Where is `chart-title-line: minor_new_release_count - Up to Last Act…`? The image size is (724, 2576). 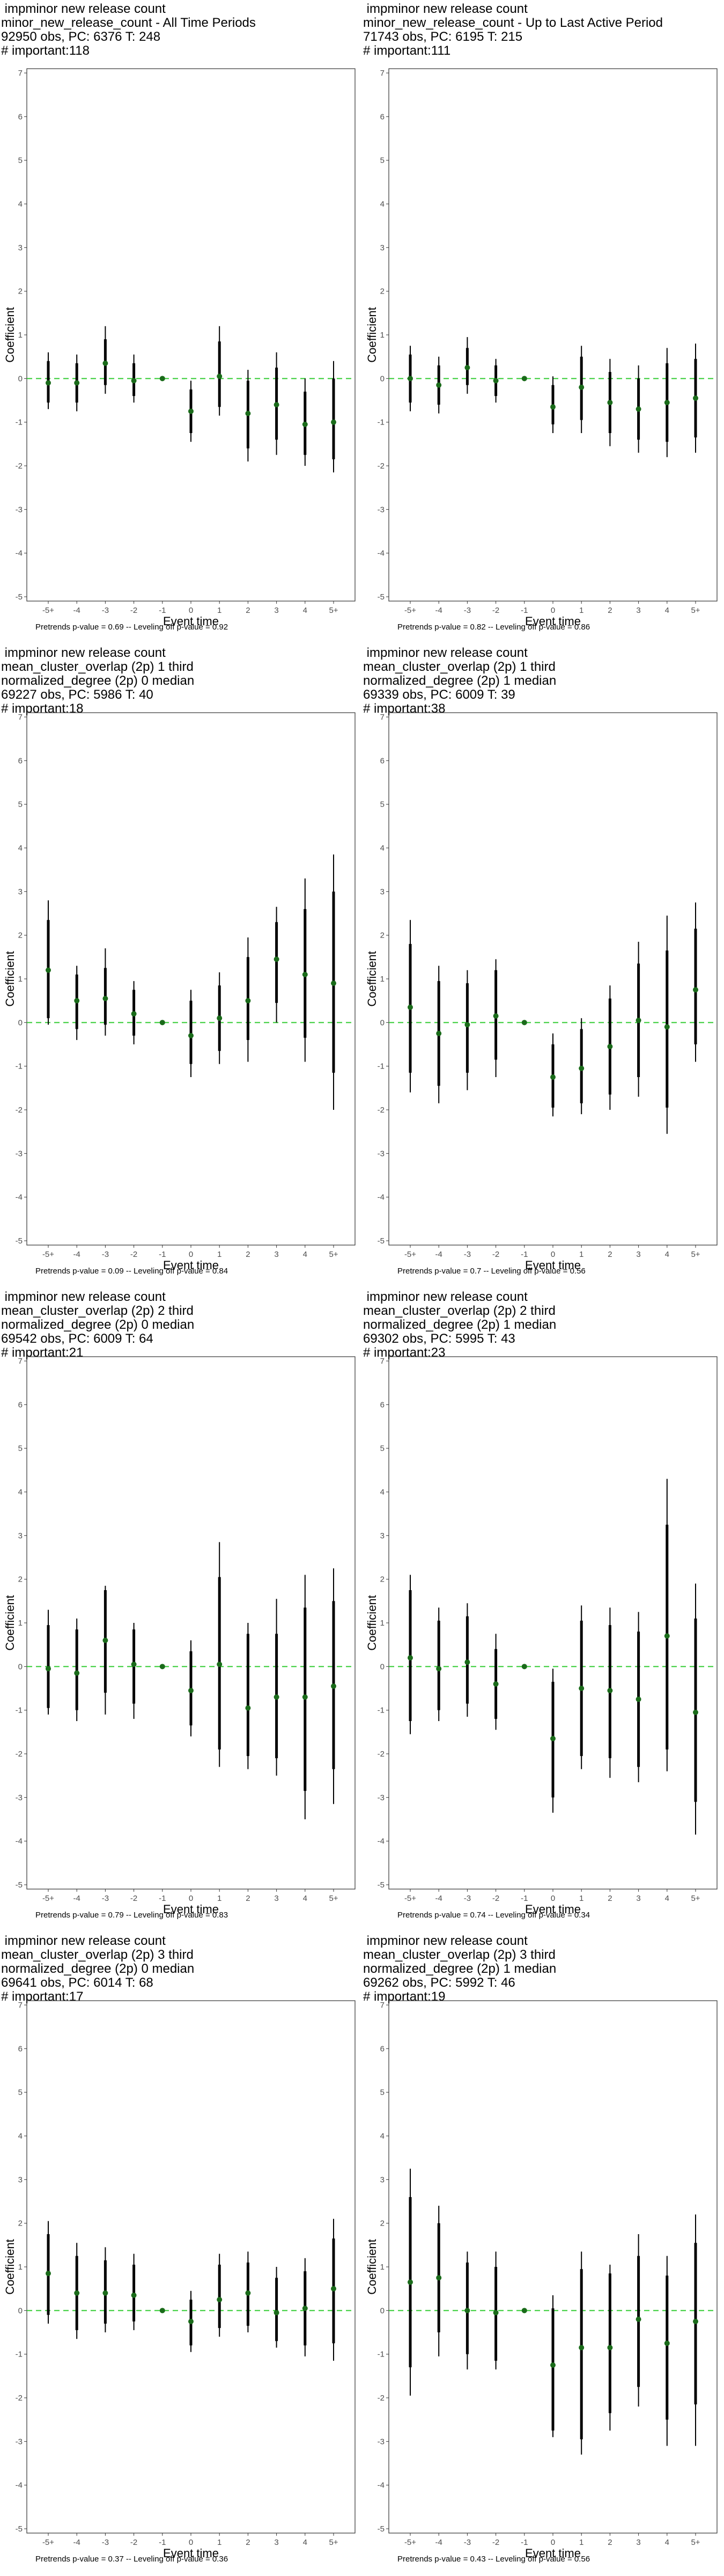 chart-title-line: minor_new_release_count - Up to Last Act… is located at coordinates (513, 23).